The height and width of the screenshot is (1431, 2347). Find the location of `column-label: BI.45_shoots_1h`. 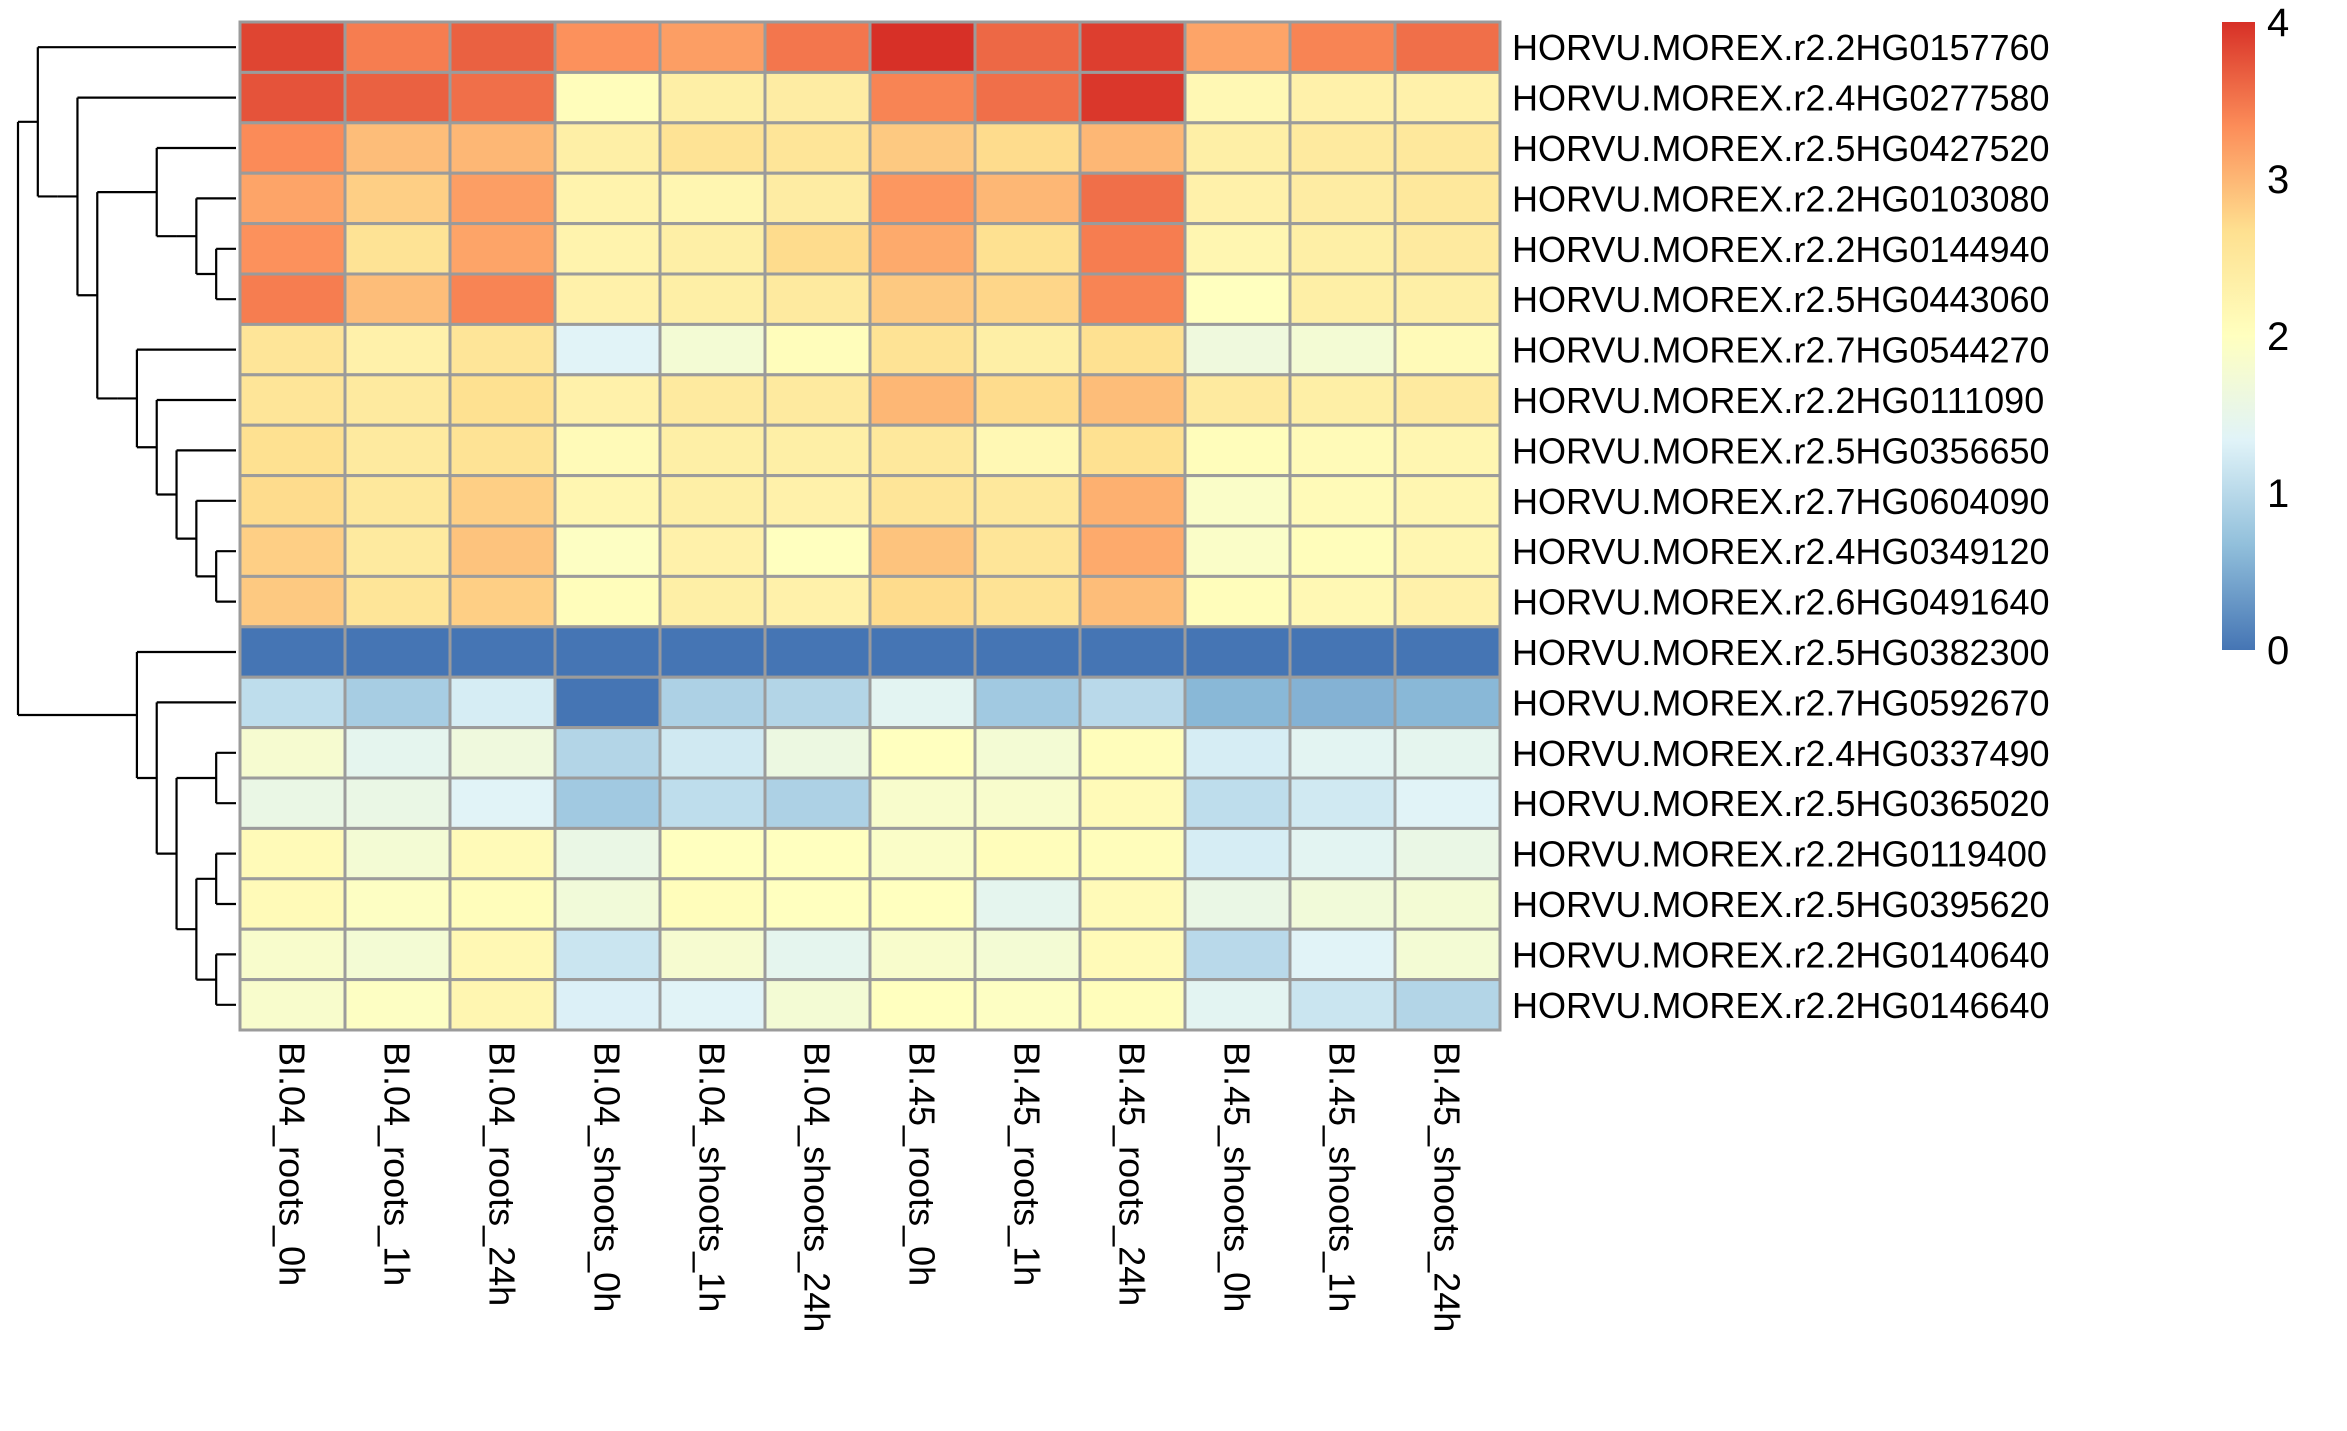

column-label: BI.45_shoots_1h is located at coordinates (1342, 1177).